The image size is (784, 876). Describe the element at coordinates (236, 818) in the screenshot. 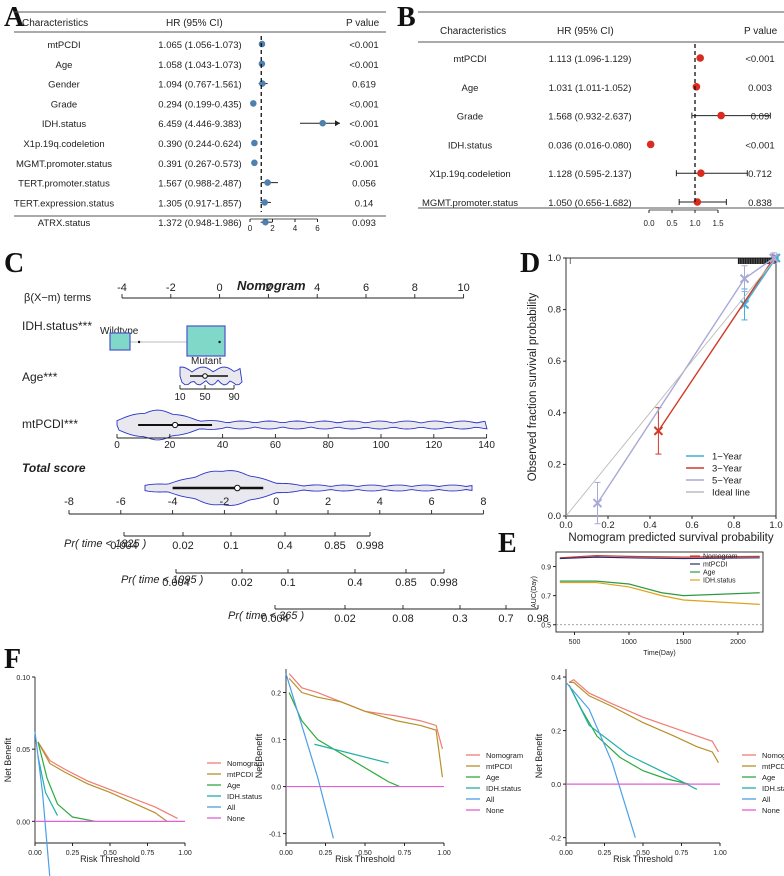

I see `dca1-legend-label: None` at that location.